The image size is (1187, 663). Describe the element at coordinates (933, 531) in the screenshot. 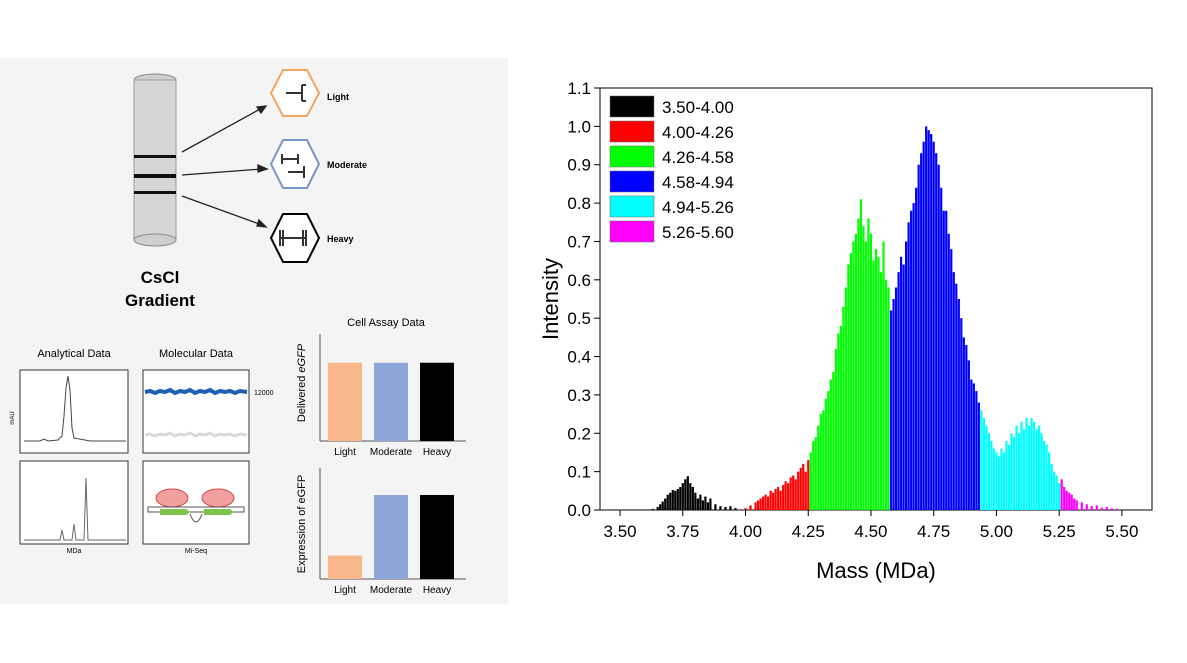

I see `x-tick-label: 4.75` at that location.